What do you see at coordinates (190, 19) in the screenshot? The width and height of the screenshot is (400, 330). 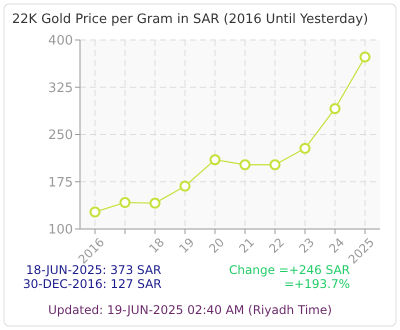 I see `chart-title: 22K Gold Price per Gram in SAR (2016 Until Yesterday)` at bounding box center [190, 19].